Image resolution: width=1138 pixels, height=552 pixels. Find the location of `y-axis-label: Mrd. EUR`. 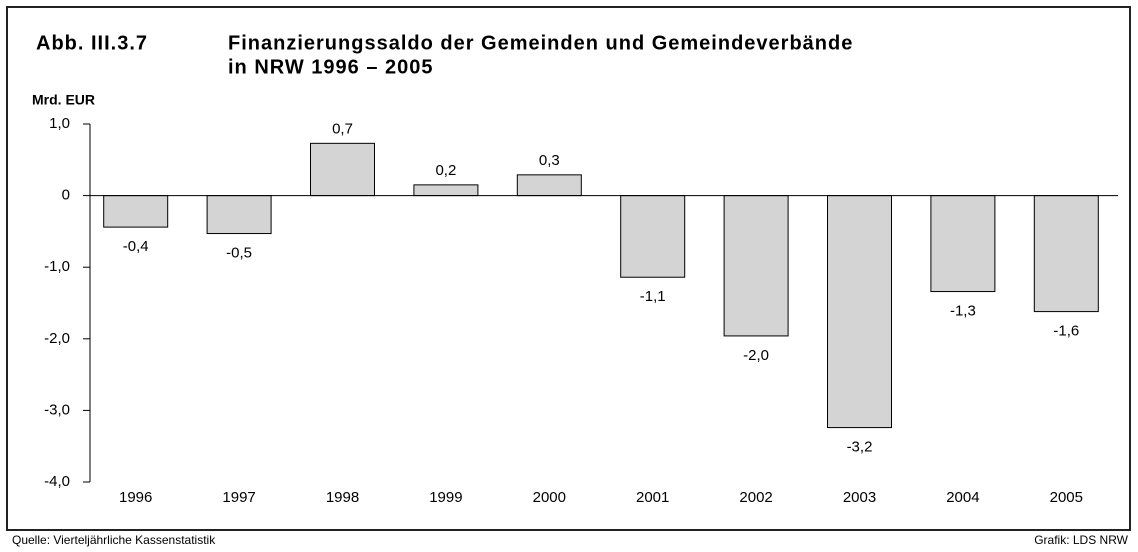

y-axis-label: Mrd. EUR is located at coordinates (63, 100).